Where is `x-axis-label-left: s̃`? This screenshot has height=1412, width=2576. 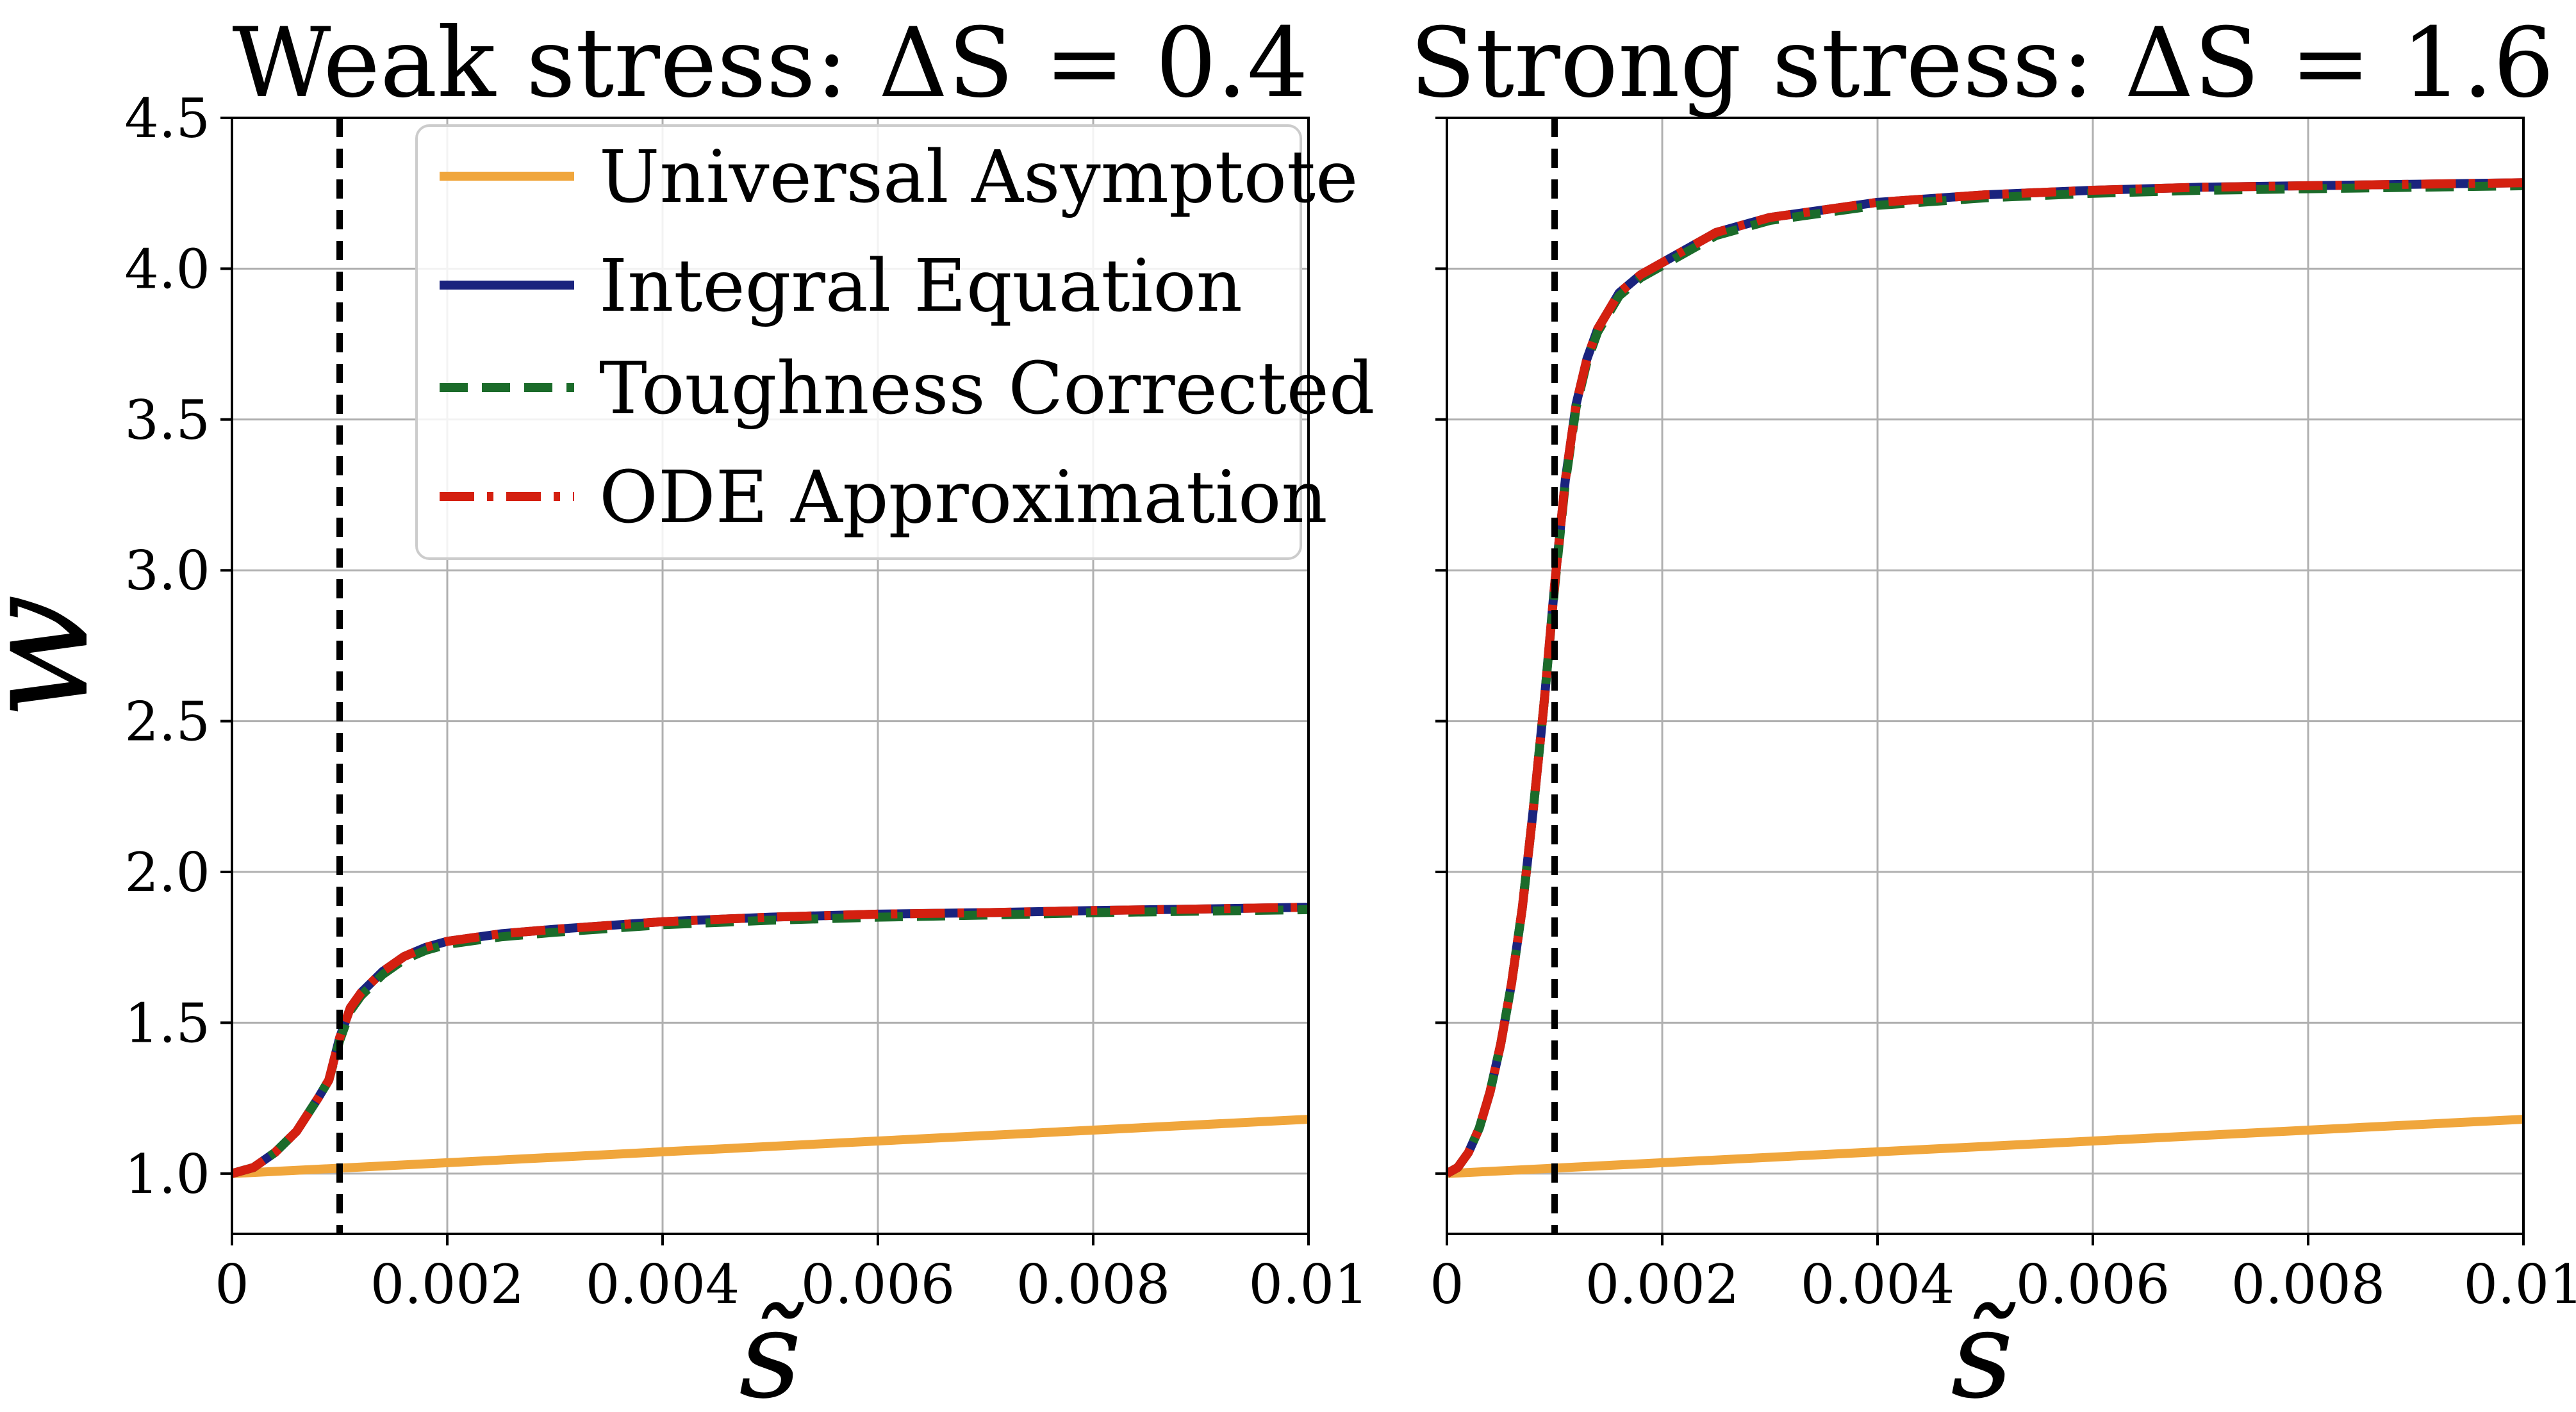 x-axis-label-left: s̃ is located at coordinates (771, 1348).